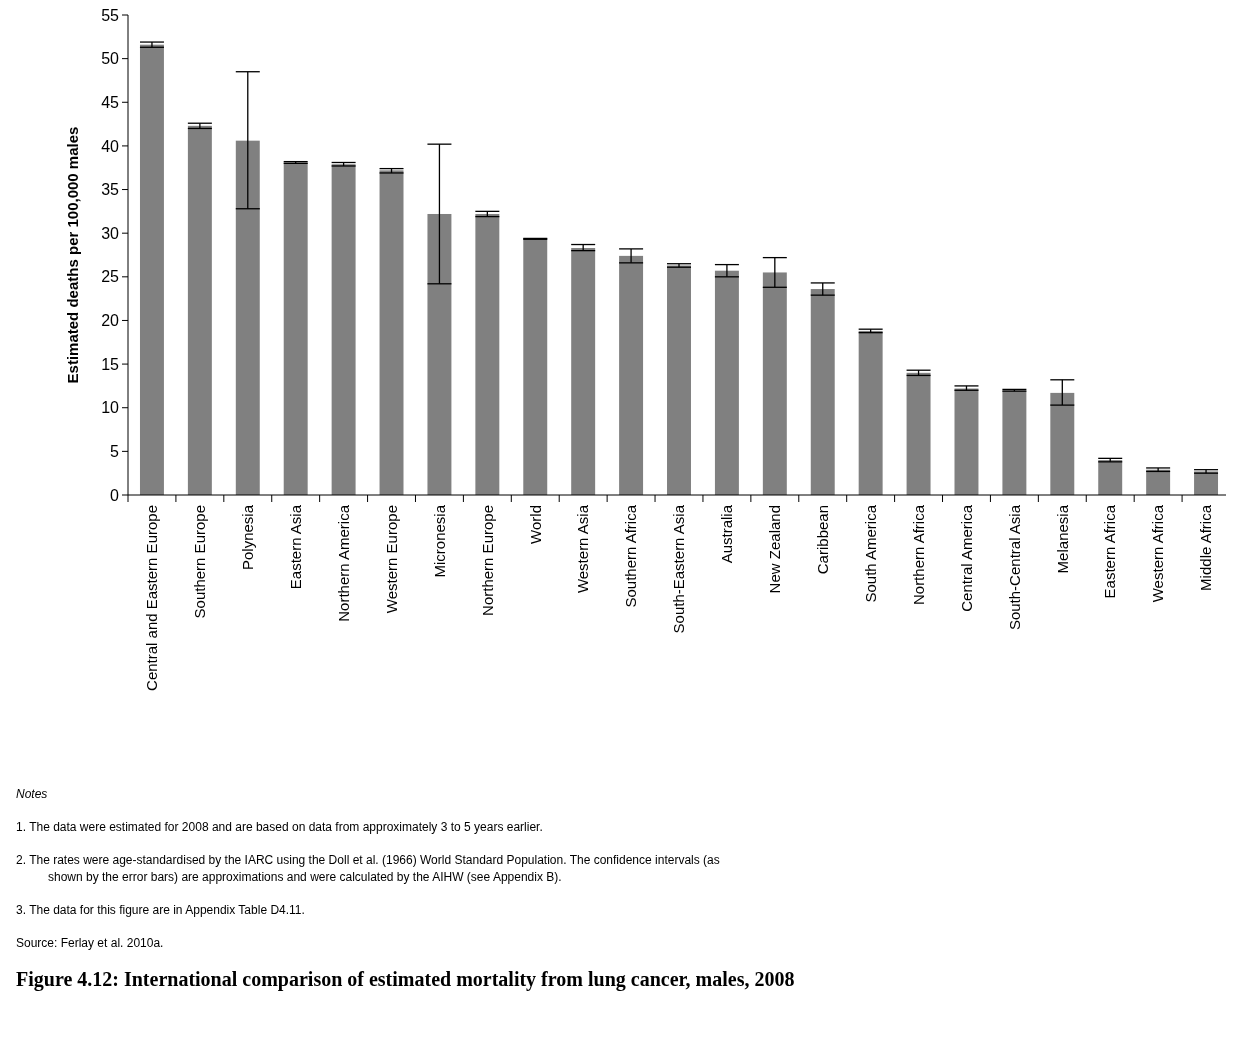  What do you see at coordinates (110, 59) in the screenshot?
I see `y-tick-label: 50` at bounding box center [110, 59].